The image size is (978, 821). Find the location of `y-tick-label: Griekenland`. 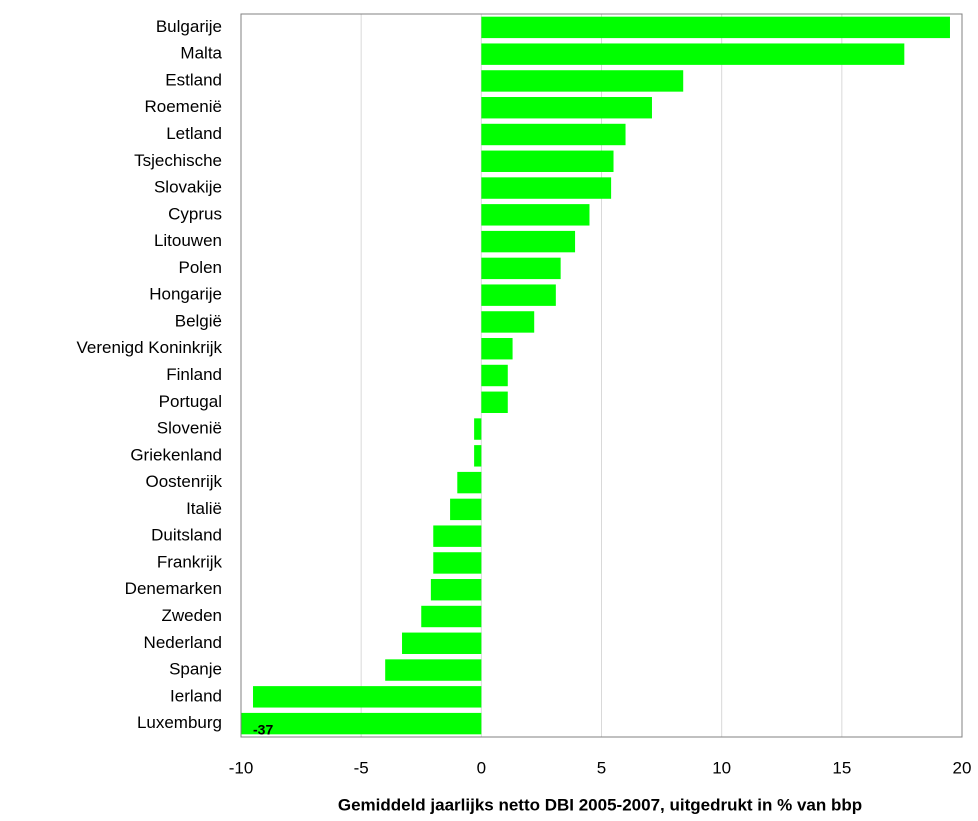

y-tick-label: Griekenland is located at coordinates (176, 454).